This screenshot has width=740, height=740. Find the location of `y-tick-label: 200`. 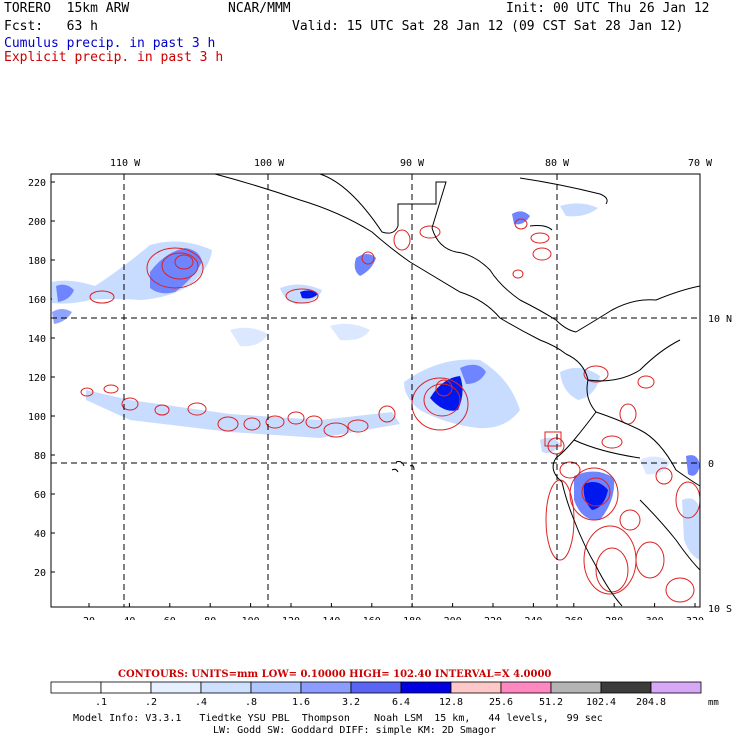

y-tick-label: 200 is located at coordinates (37, 222).